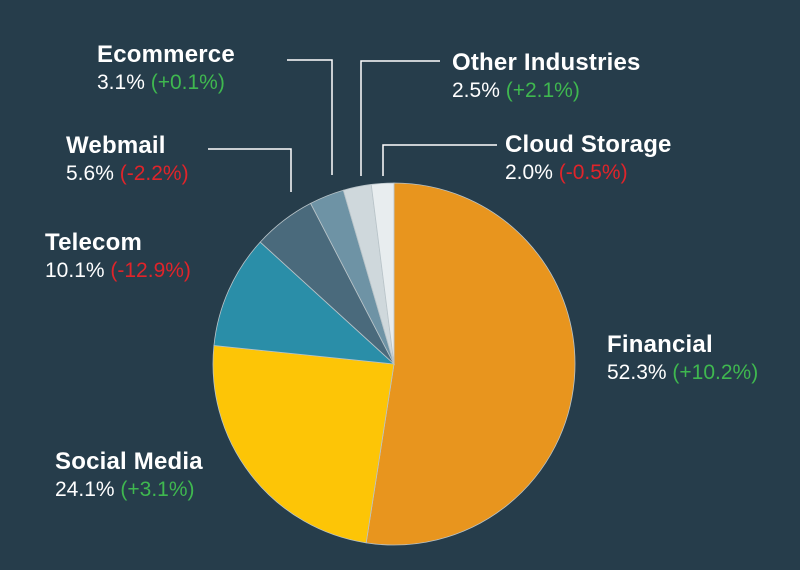  What do you see at coordinates (166, 54) in the screenshot?
I see `slice-name: Ecommerce` at bounding box center [166, 54].